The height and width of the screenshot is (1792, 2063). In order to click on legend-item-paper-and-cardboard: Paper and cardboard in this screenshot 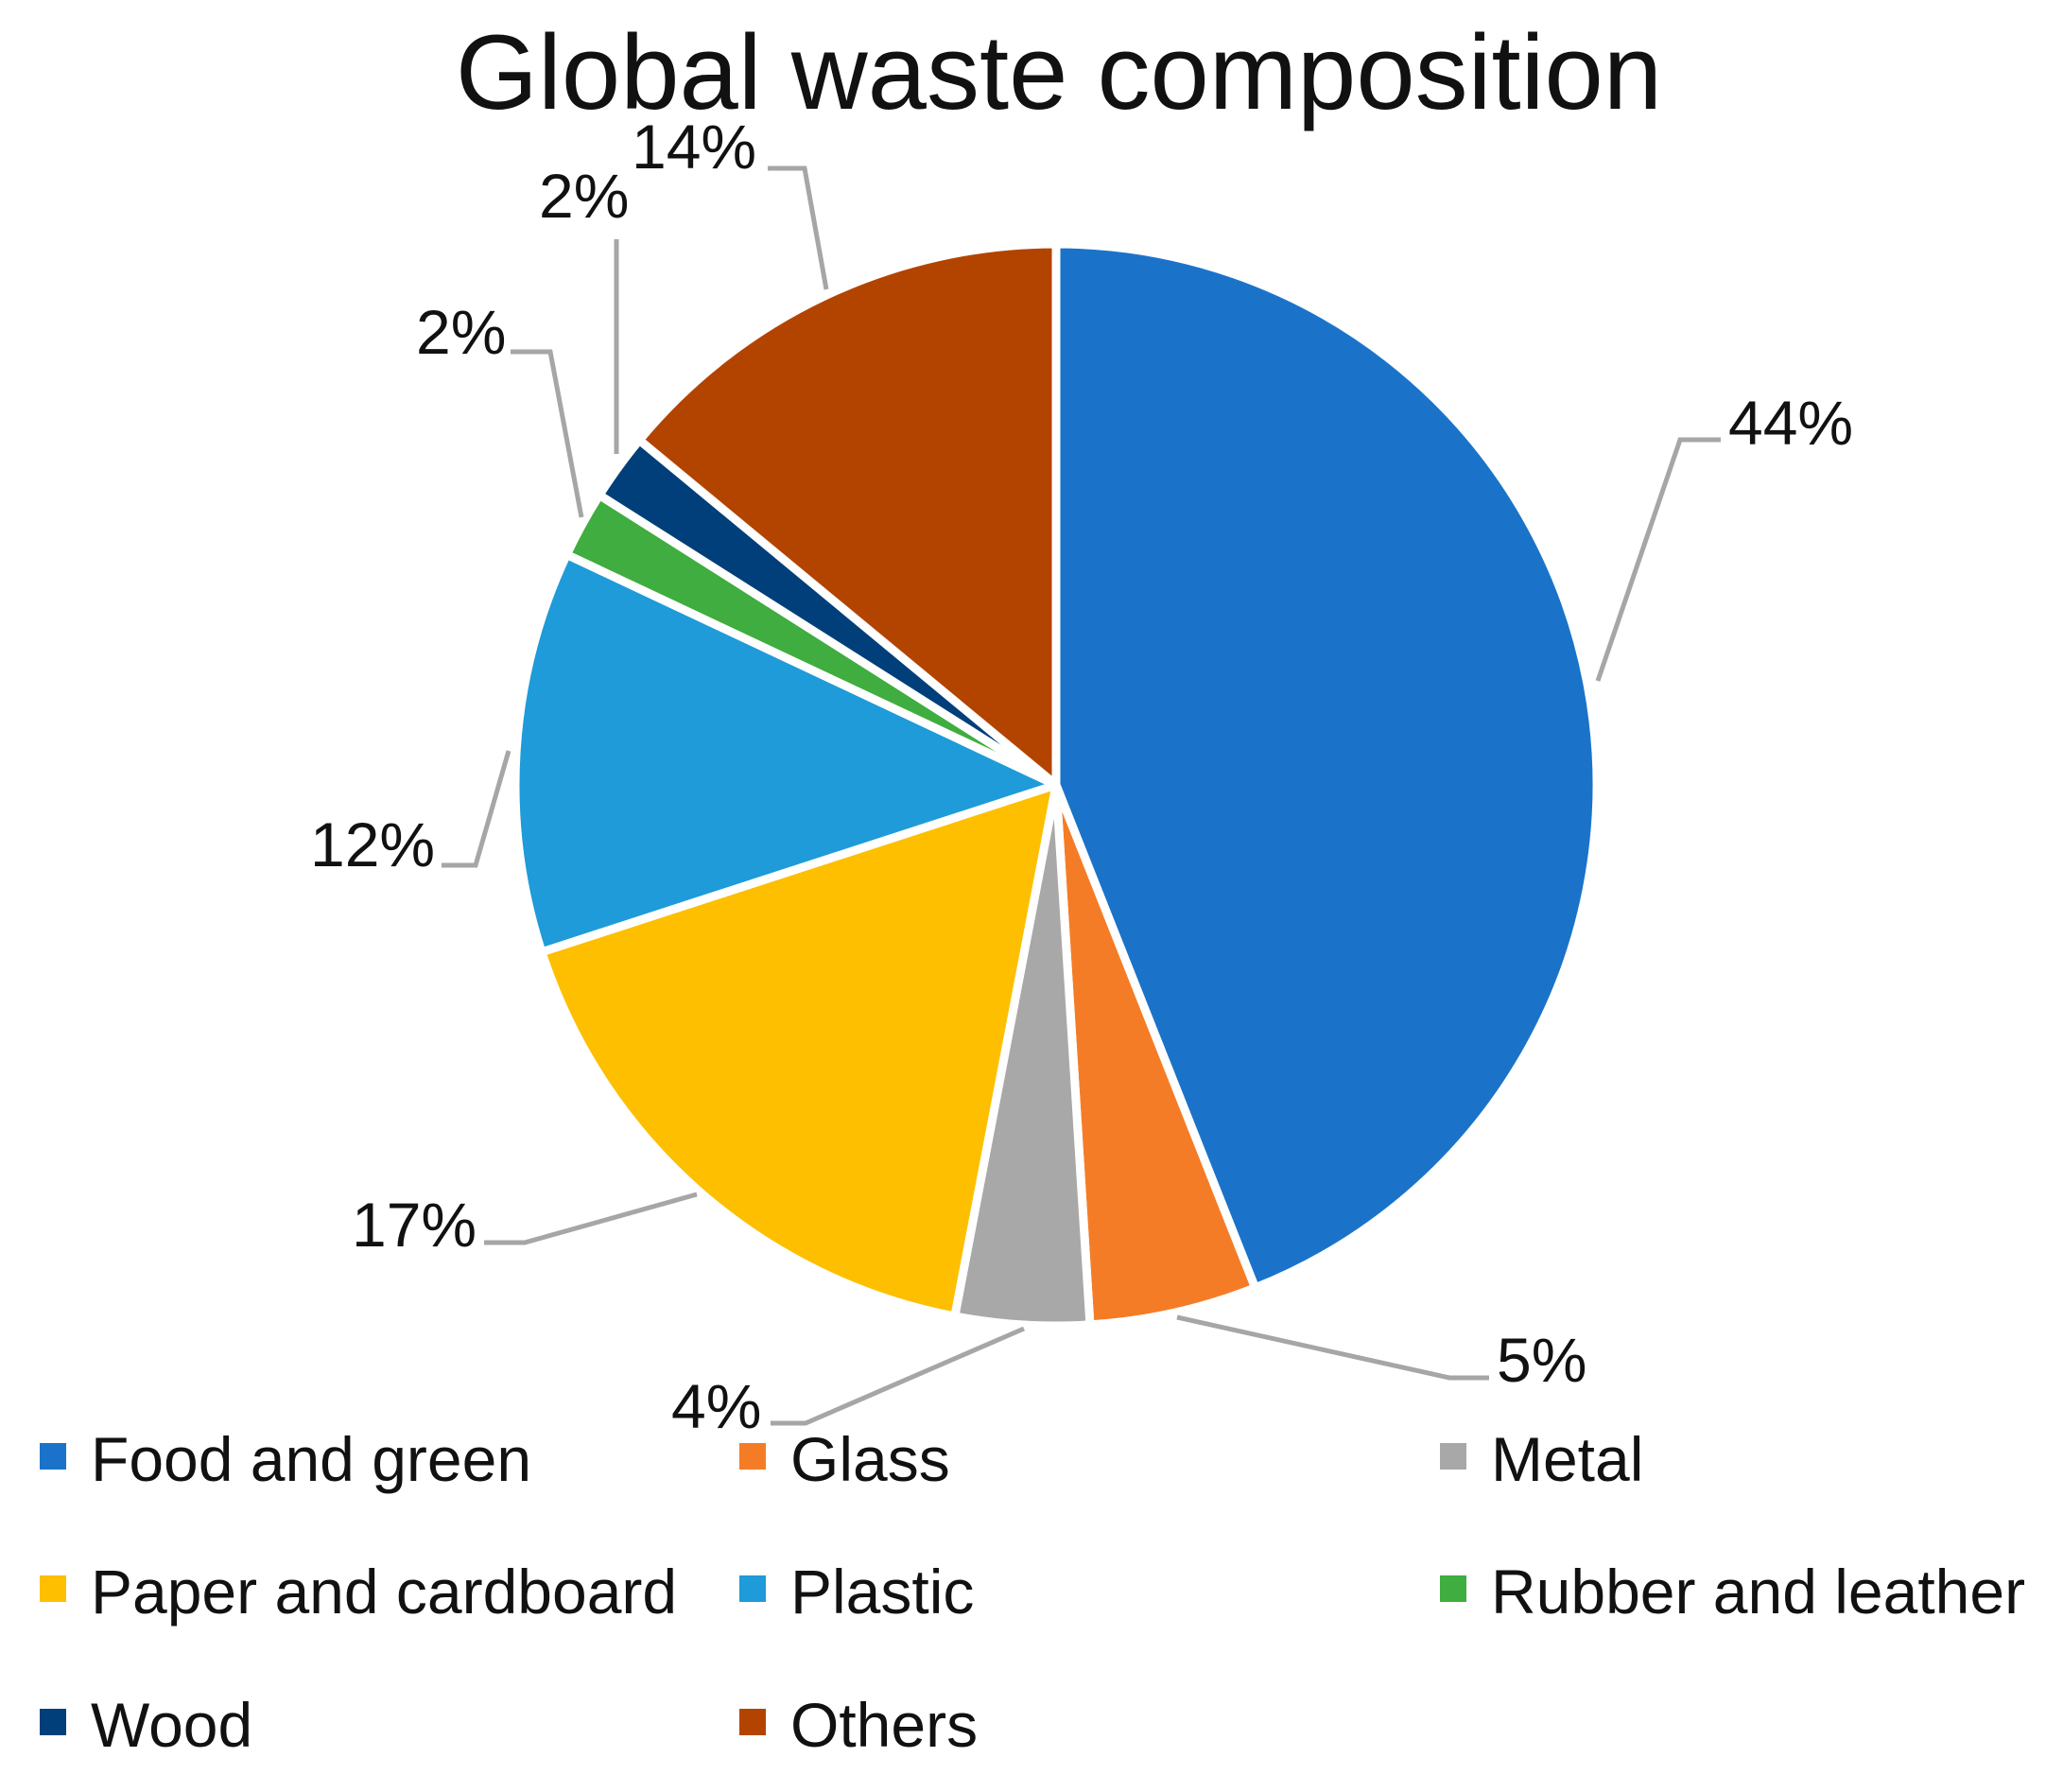, I will do `click(358, 1592)`.